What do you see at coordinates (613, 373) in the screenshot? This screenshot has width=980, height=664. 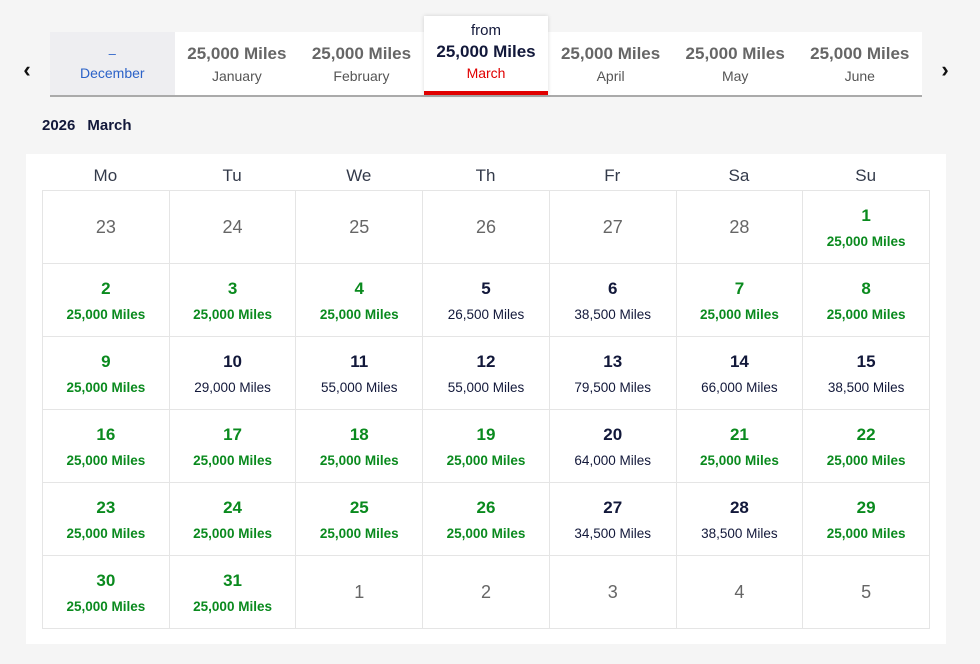 I see `day-cell: 13 79,500 Miles` at bounding box center [613, 373].